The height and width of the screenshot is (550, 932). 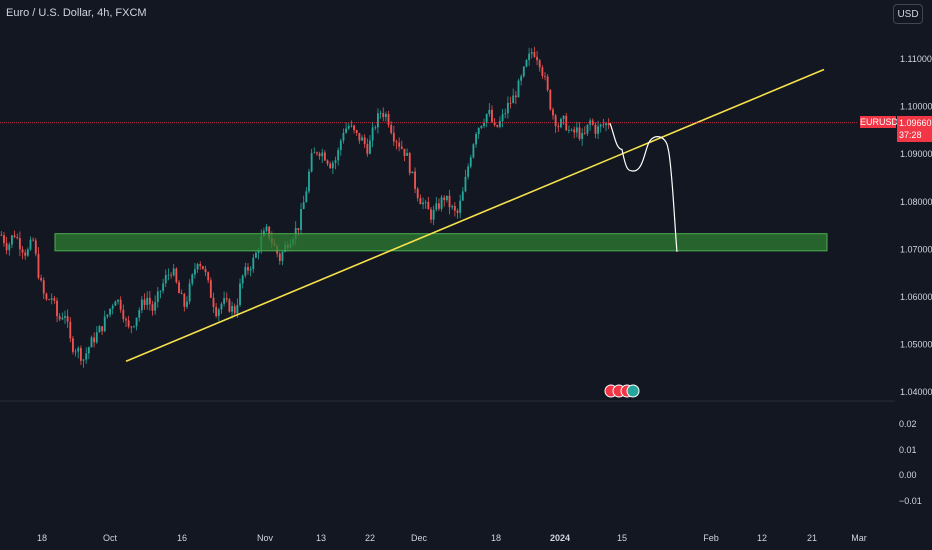 I want to click on currency-button: USD, so click(x=908, y=14).